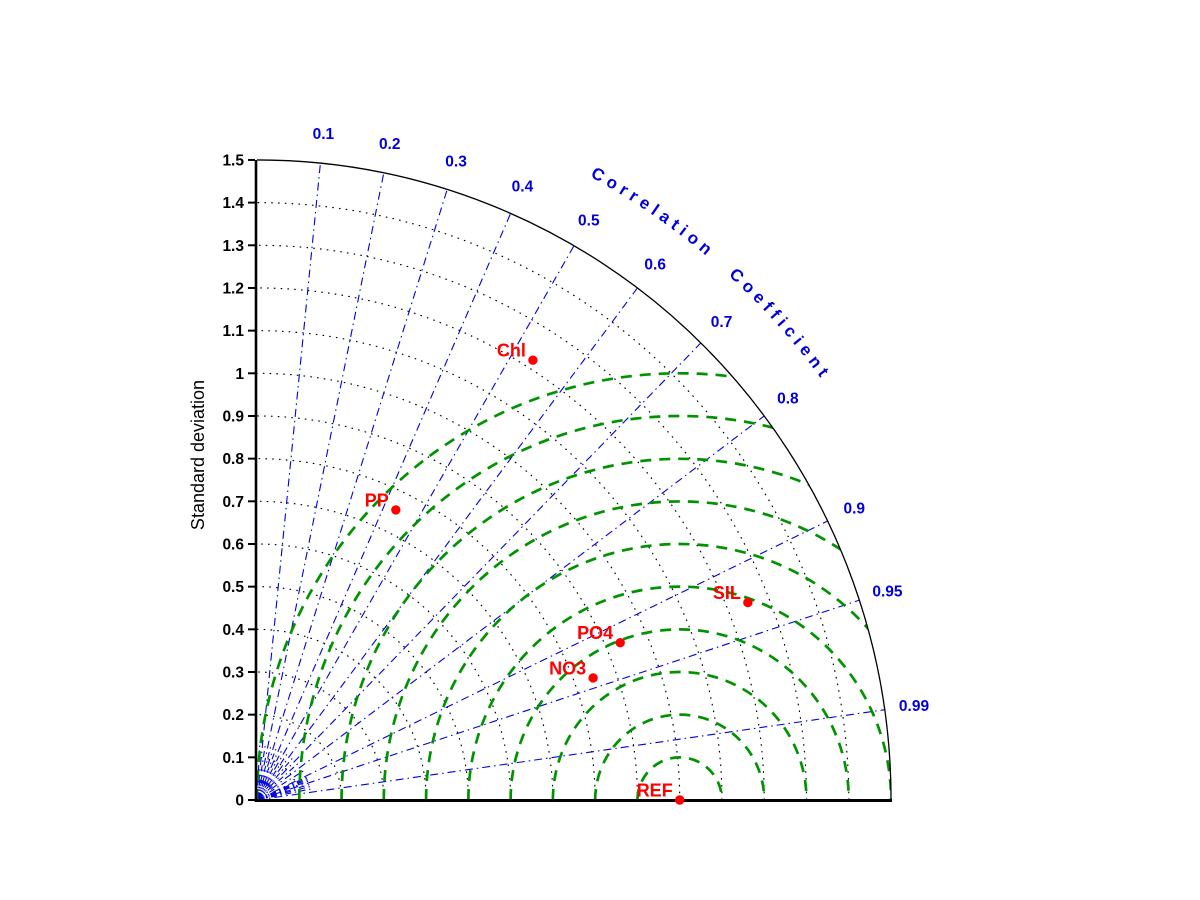  What do you see at coordinates (233, 203) in the screenshot?
I see `y-tick-label: 1.4` at bounding box center [233, 203].